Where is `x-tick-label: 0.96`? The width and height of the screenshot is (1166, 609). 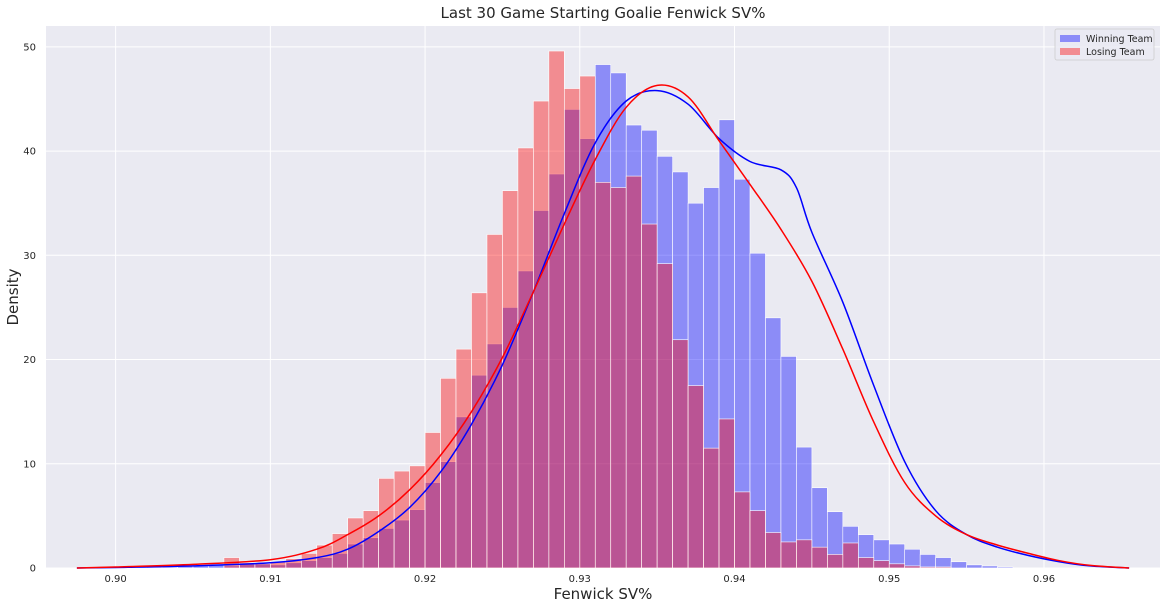
x-tick-label: 0.96 is located at coordinates (1044, 579).